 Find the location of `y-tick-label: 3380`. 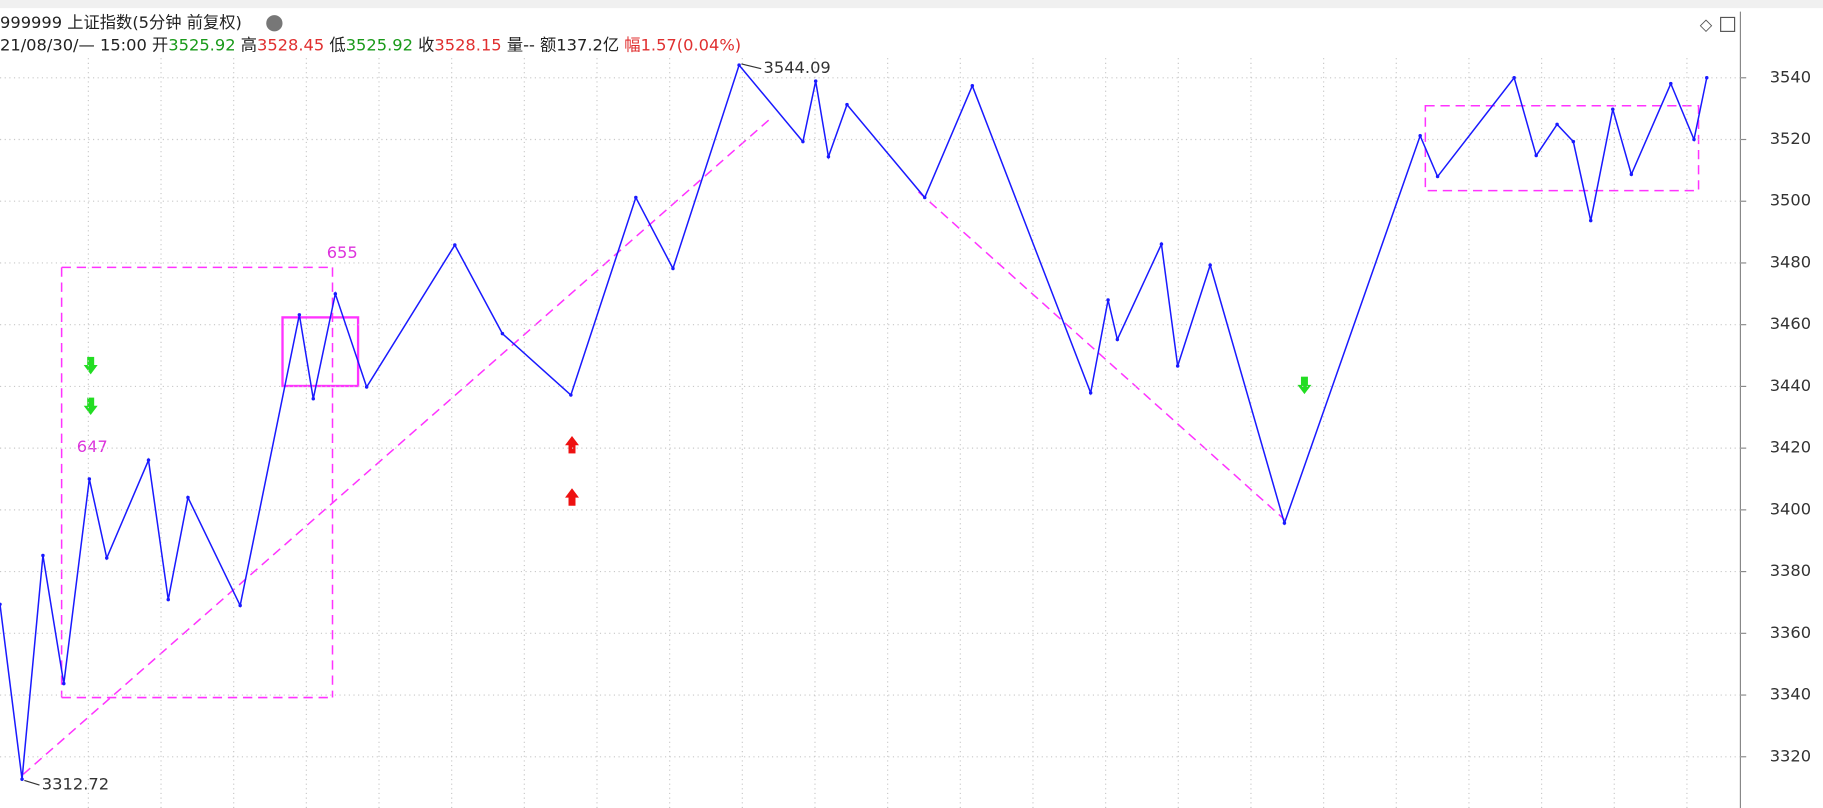

y-tick-label: 3380 is located at coordinates (1790, 570).